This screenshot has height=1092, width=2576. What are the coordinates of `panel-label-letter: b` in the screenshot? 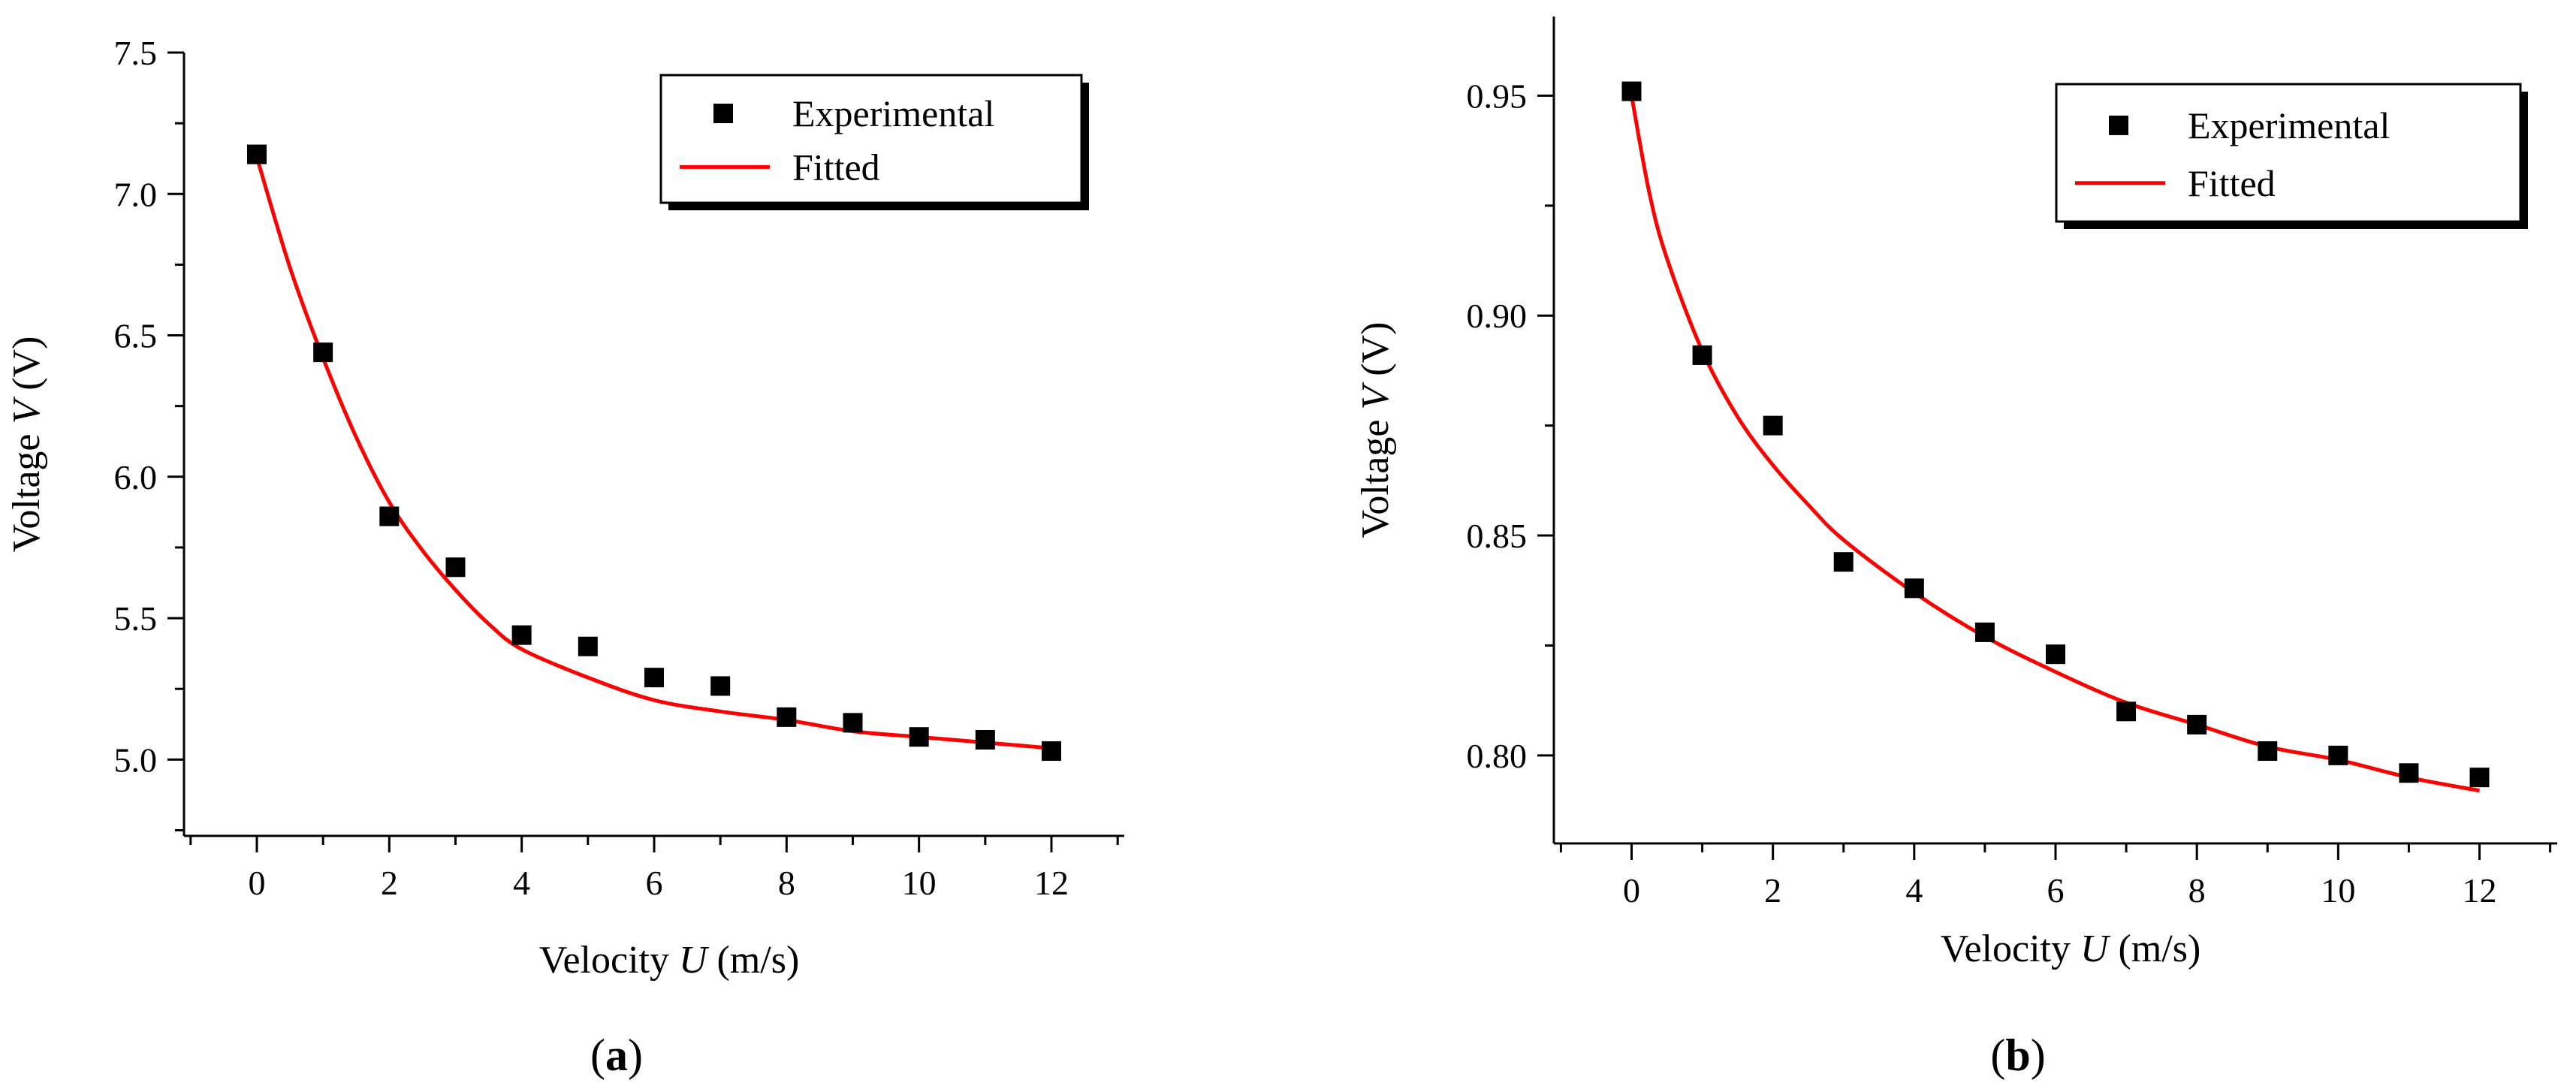 It's located at (2017, 1055).